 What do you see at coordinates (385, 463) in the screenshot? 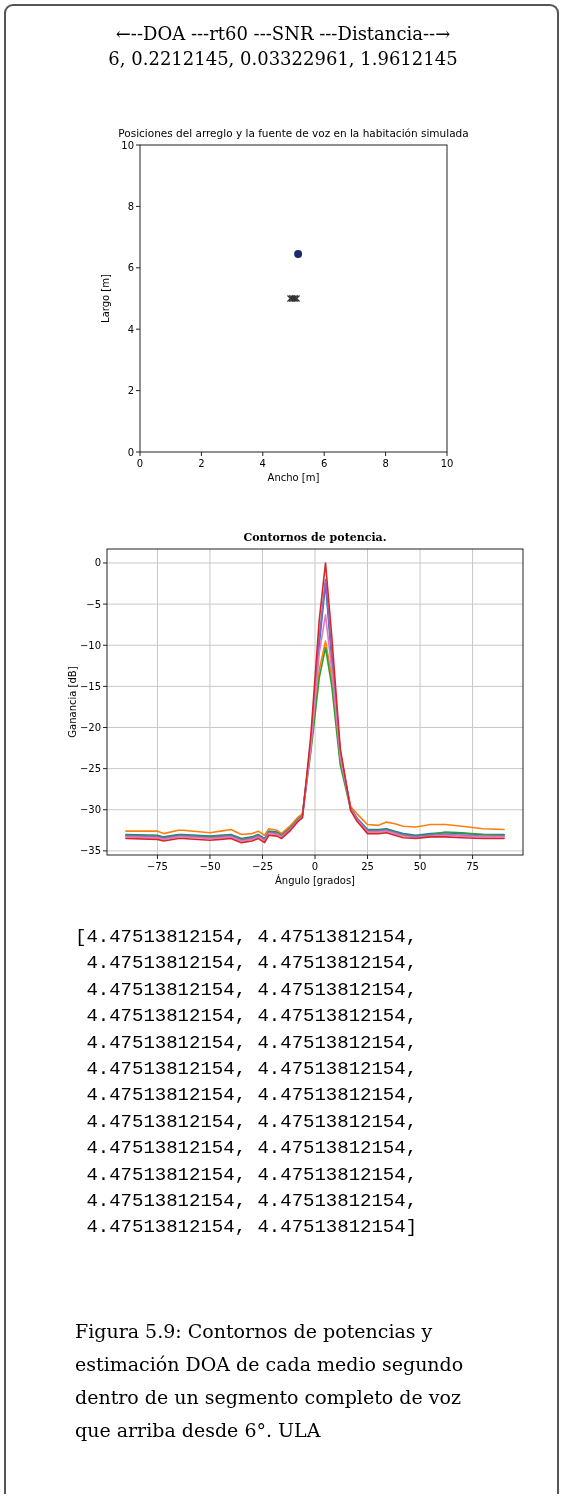
I see `x-tick-label: 8` at bounding box center [385, 463].